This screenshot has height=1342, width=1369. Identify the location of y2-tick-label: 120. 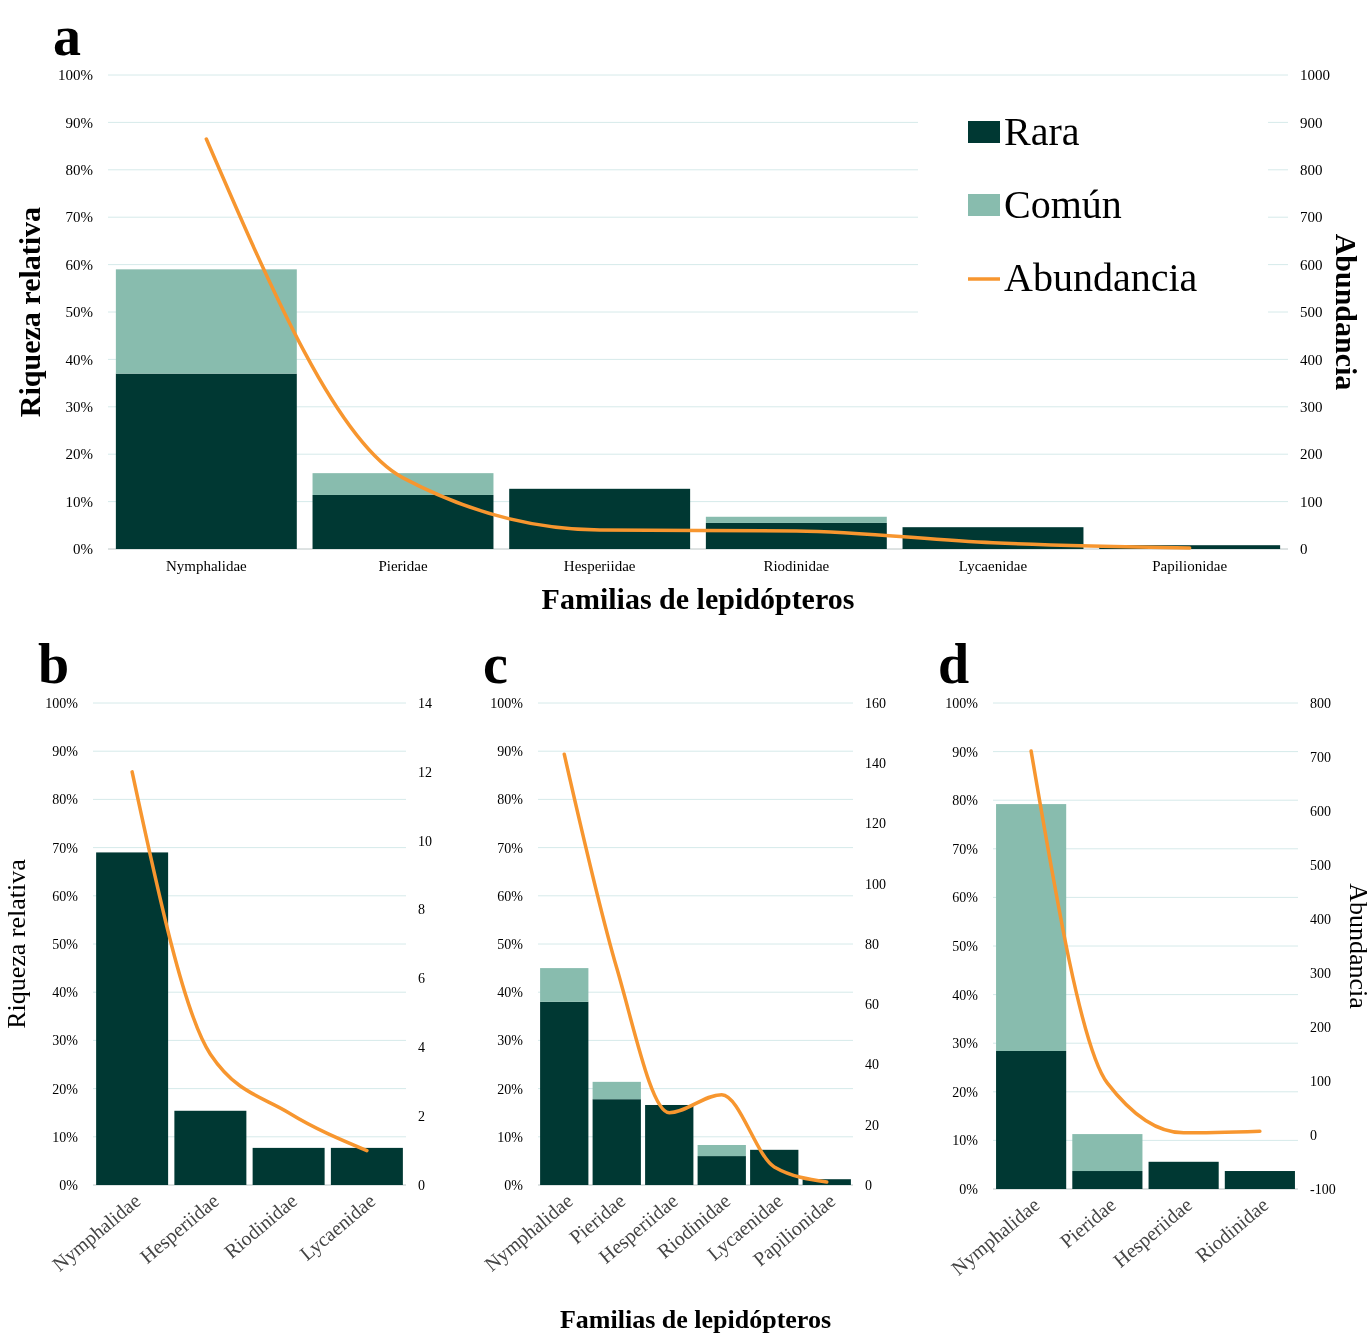
(875, 824).